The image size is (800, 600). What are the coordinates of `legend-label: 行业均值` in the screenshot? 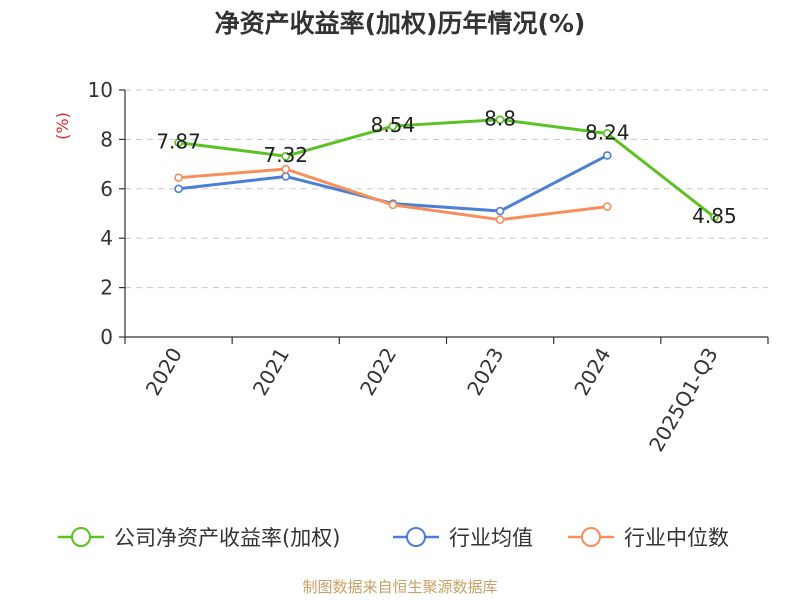 It's located at (491, 538).